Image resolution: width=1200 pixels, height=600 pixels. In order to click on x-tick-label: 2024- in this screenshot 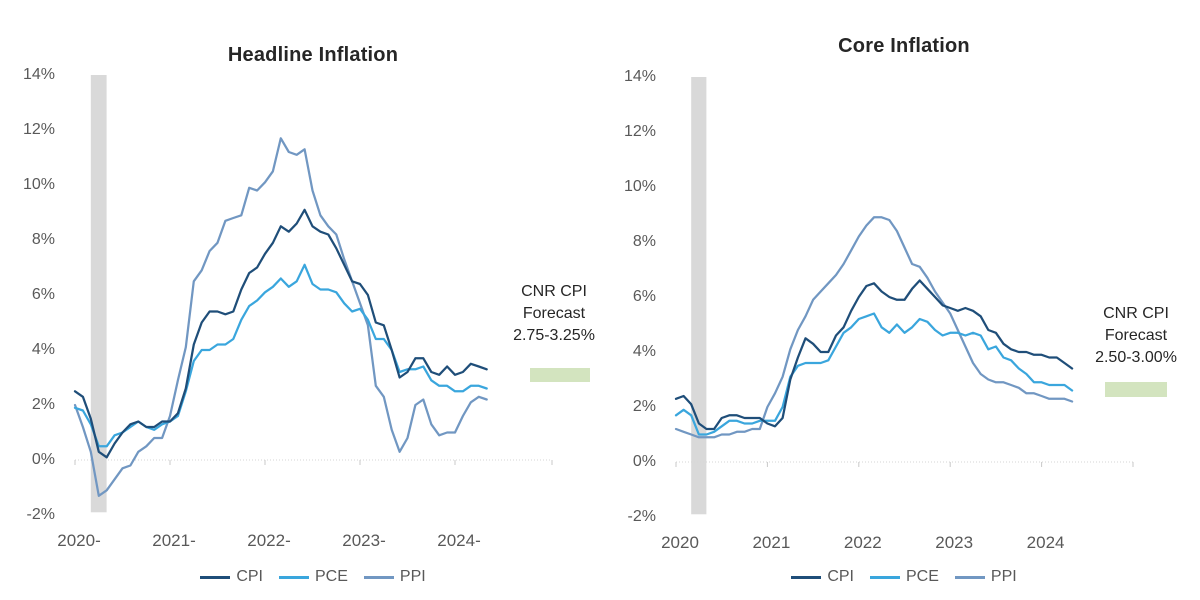, I will do `click(459, 540)`.